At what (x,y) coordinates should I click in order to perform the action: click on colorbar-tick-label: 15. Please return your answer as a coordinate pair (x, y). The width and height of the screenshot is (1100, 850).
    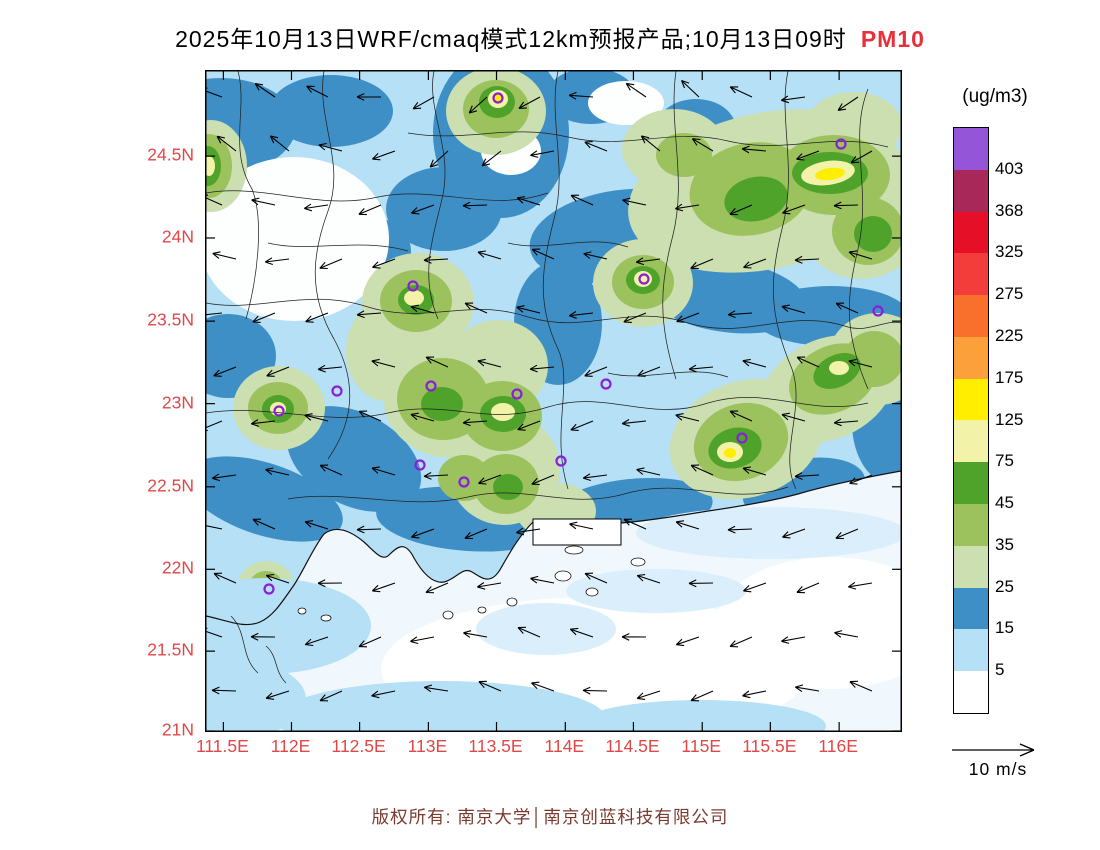
    Looking at the image, I should click on (1004, 628).